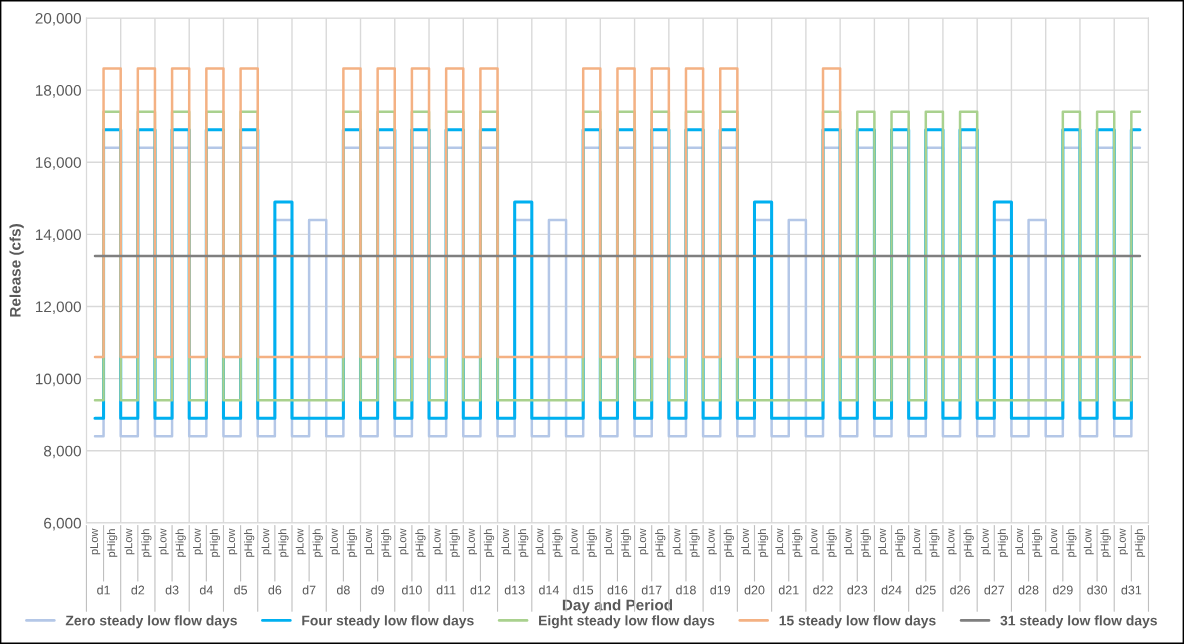 Image resolution: width=1184 pixels, height=644 pixels. What do you see at coordinates (617, 606) in the screenshot?
I see `x-axis-title: Day and Period` at bounding box center [617, 606].